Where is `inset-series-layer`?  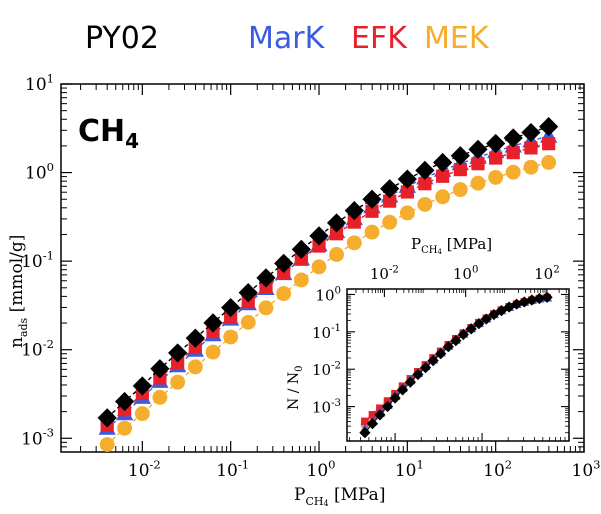 inset-series-layer is located at coordinates (456, 365).